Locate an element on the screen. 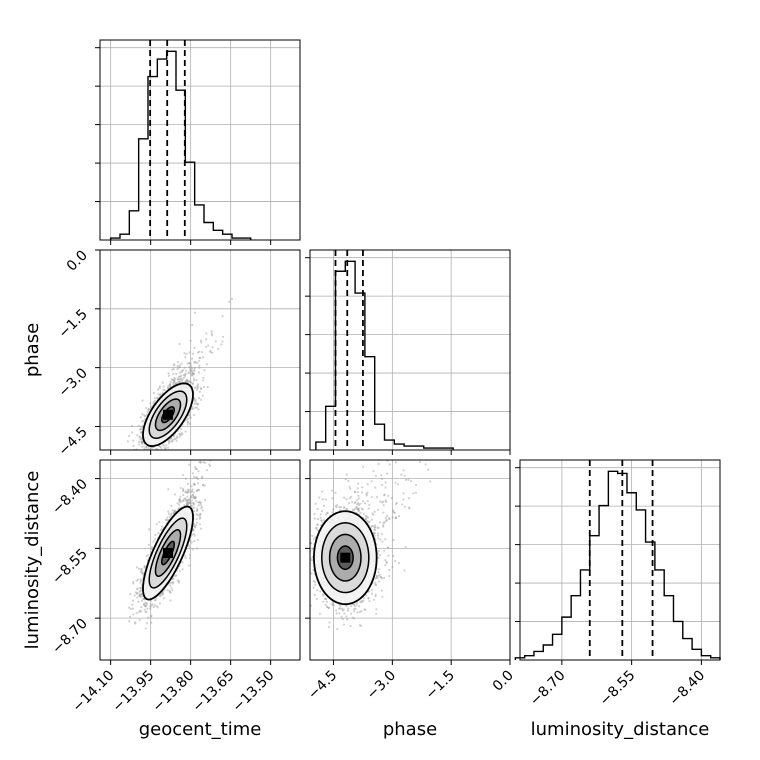 Image resolution: width=760 pixels, height=760 pixels. y-axis-label-phase: phase is located at coordinates (32, 350).